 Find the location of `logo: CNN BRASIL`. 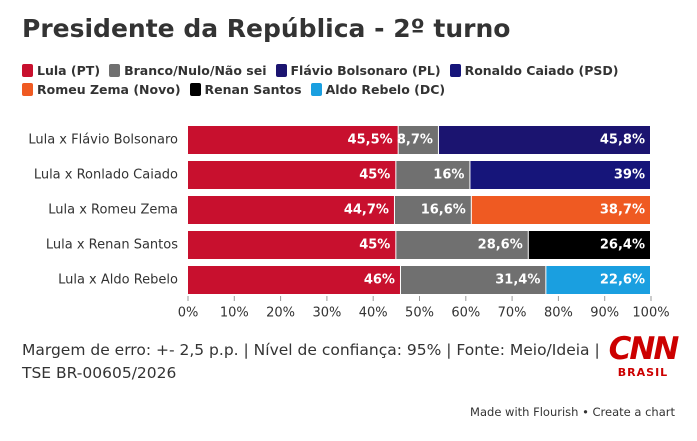

logo: CNN BRASIL is located at coordinates (644, 355).